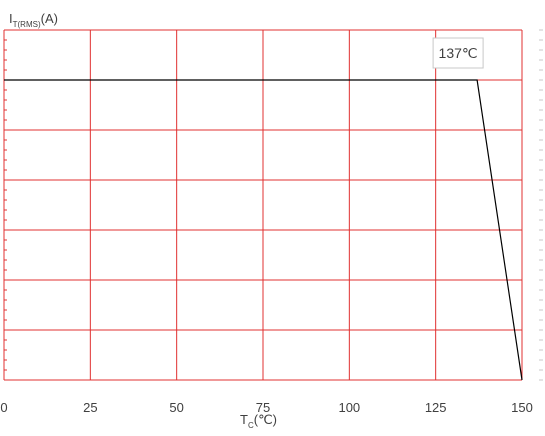 The image size is (545, 436). I want to click on x-tick-label-25: 25, so click(90, 407).